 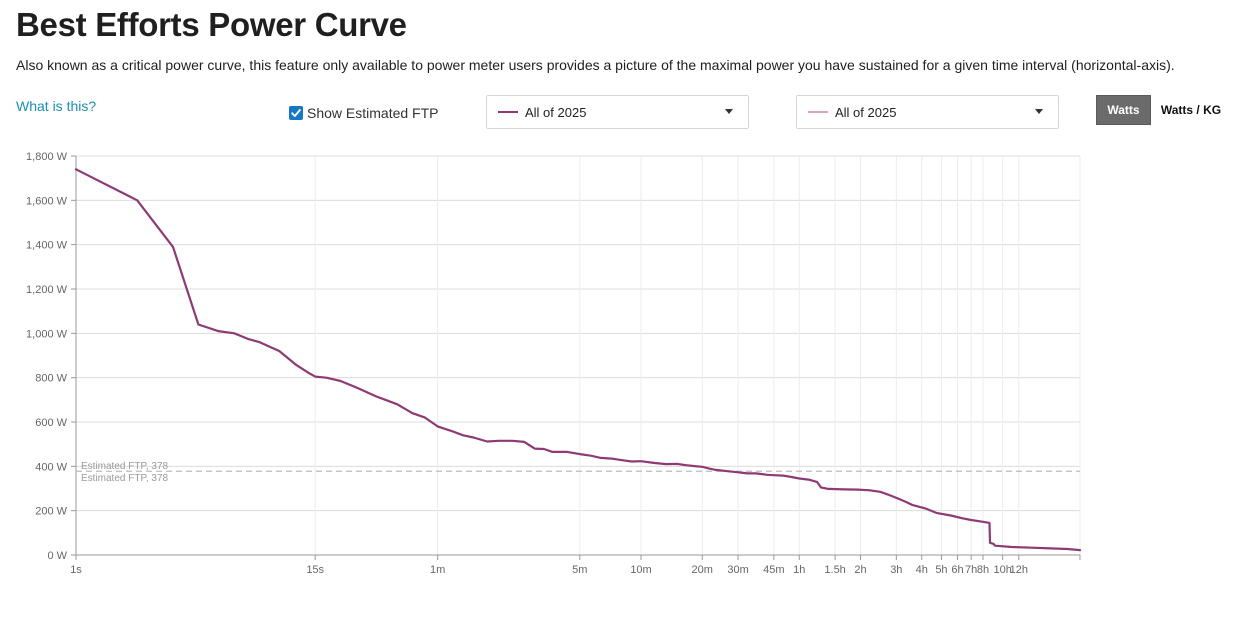 What do you see at coordinates (47, 334) in the screenshot?
I see `y-tick-label: 1,000 W` at bounding box center [47, 334].